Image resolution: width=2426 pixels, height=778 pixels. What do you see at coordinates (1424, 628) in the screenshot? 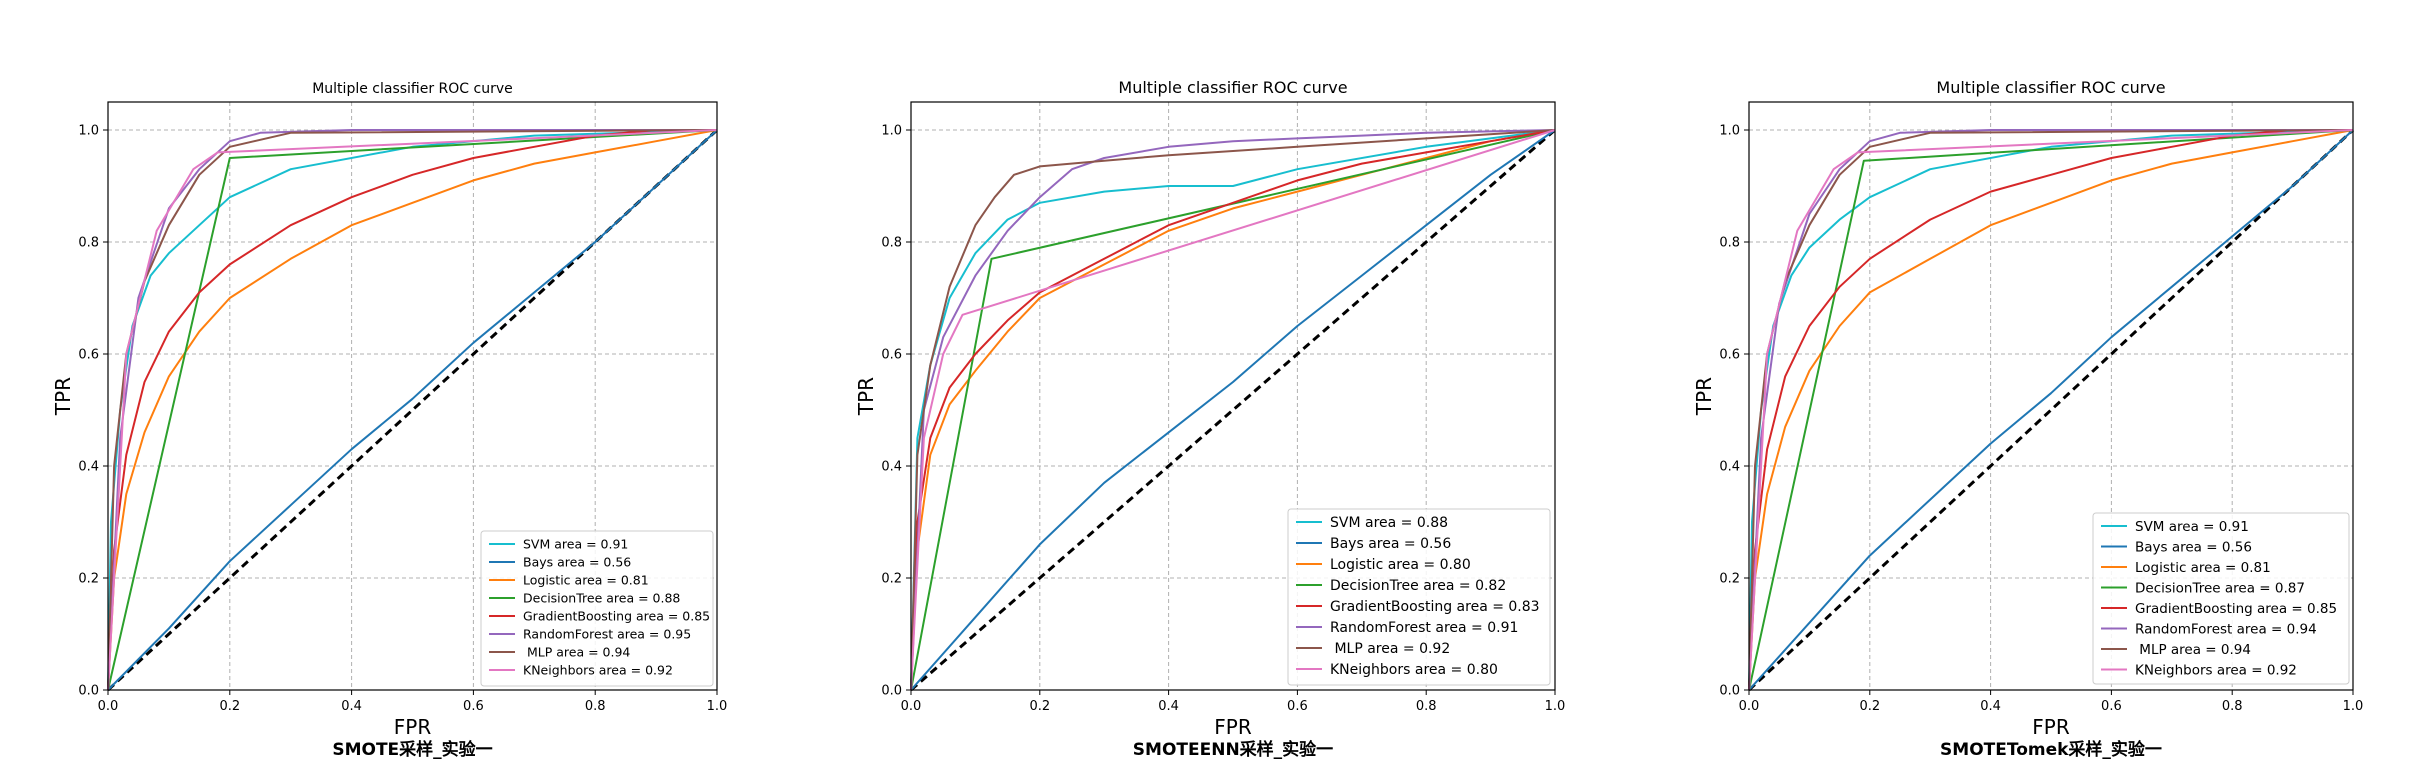
I see `legend-label-randomforest: RandomForest area = 0.91` at bounding box center [1424, 628].